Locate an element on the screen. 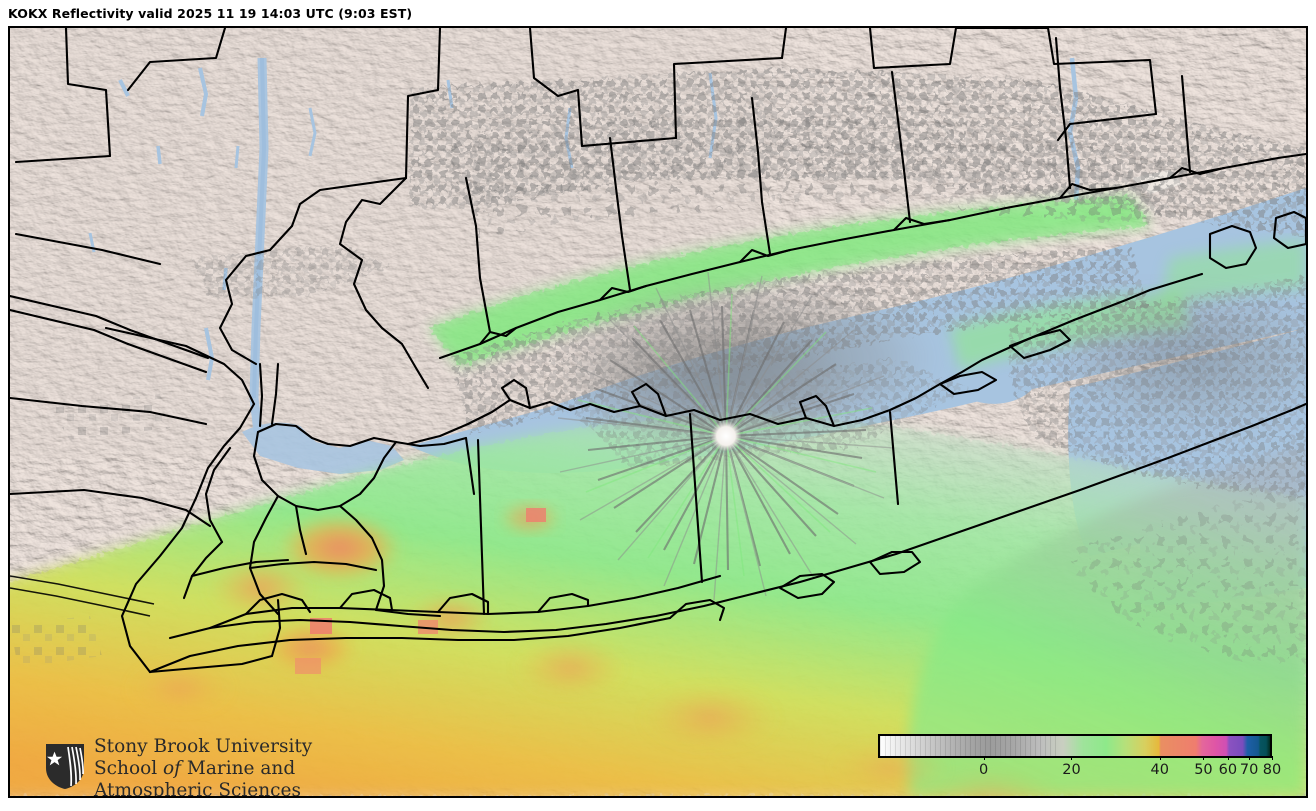 The image size is (1316, 811). sbu-line-2-italic: of is located at coordinates (172, 768).